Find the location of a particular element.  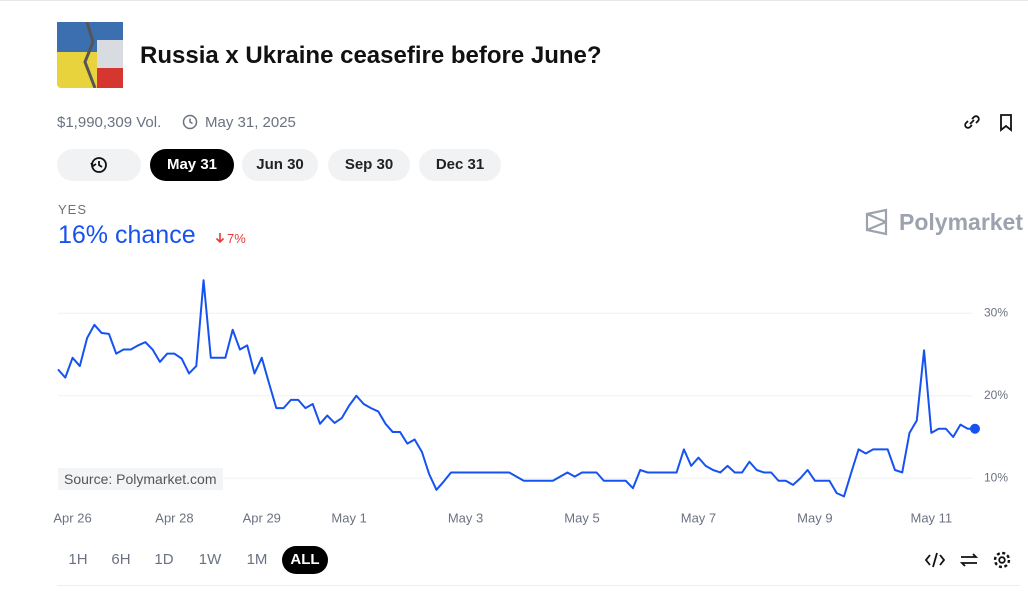

date-tab: May 31 is located at coordinates (192, 165).